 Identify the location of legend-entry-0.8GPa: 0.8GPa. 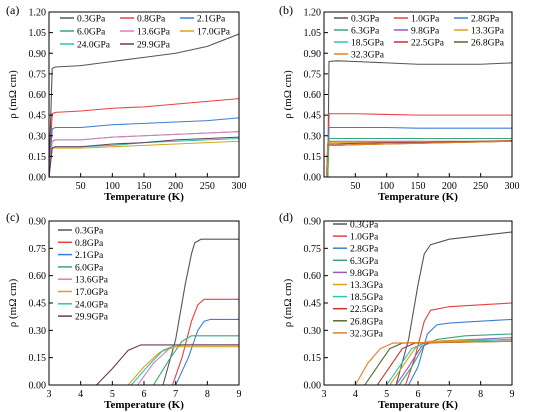
(89, 244).